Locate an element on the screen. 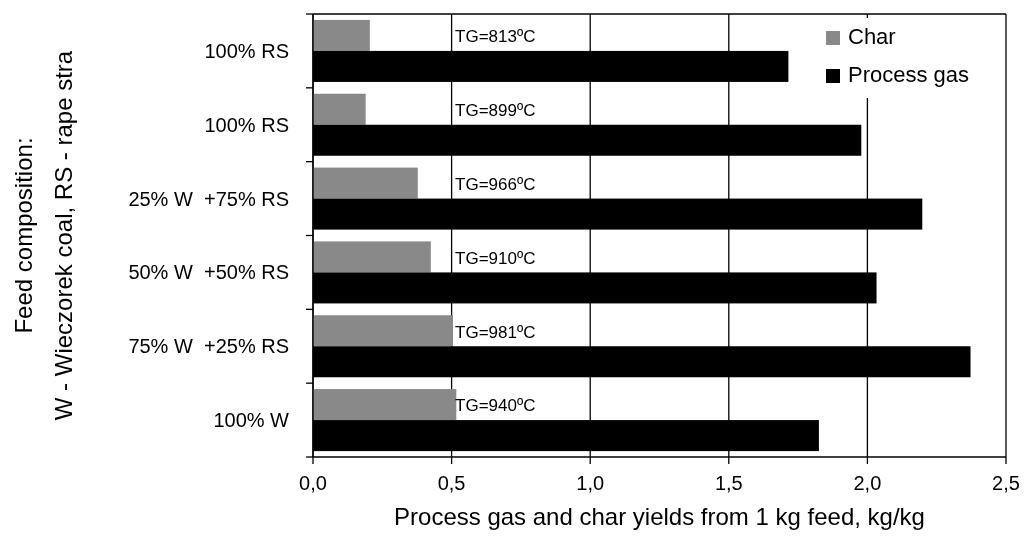 The height and width of the screenshot is (537, 1028). x-tick-label: 1,0 is located at coordinates (590, 483).